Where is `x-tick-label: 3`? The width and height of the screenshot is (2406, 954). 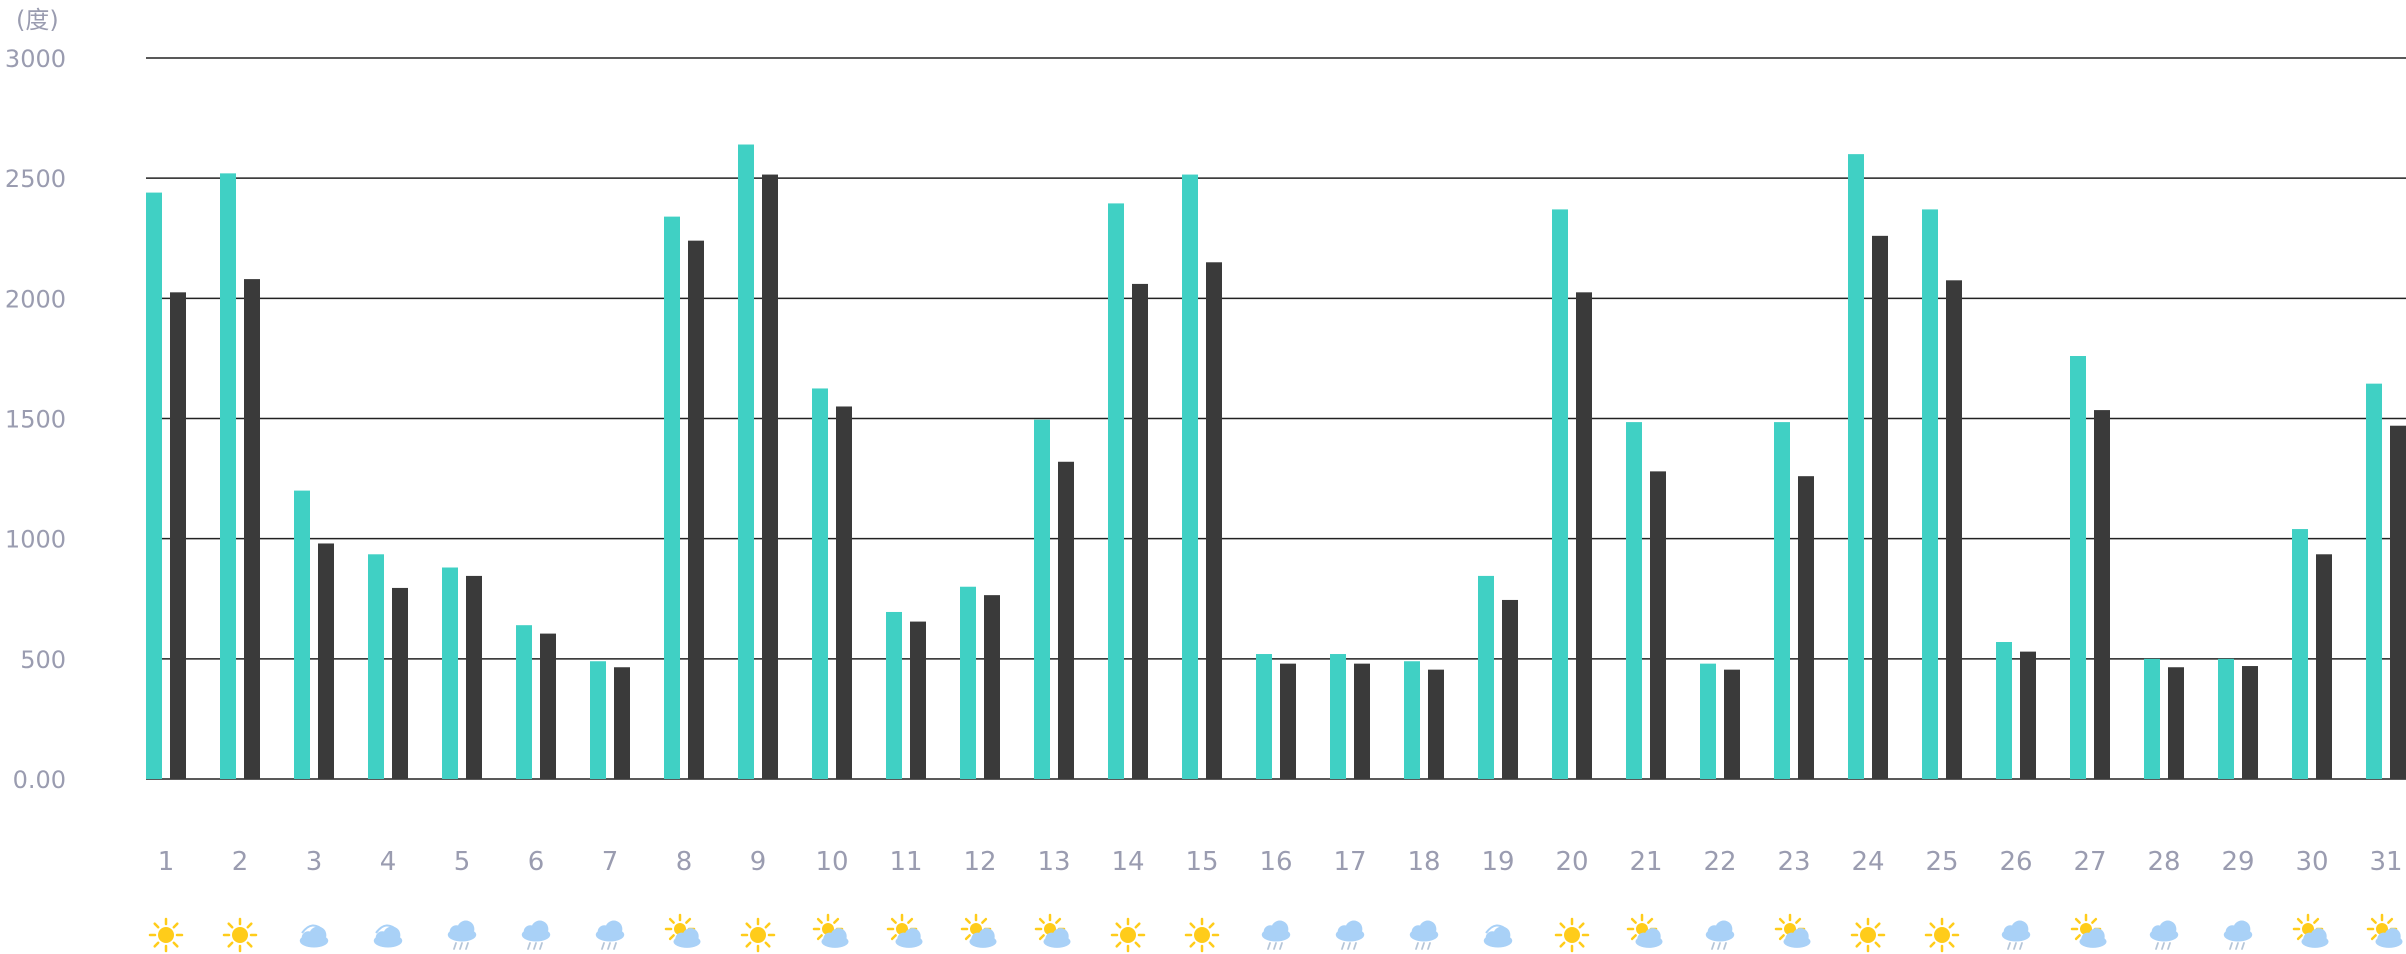
x-tick-label: 3 is located at coordinates (314, 862).